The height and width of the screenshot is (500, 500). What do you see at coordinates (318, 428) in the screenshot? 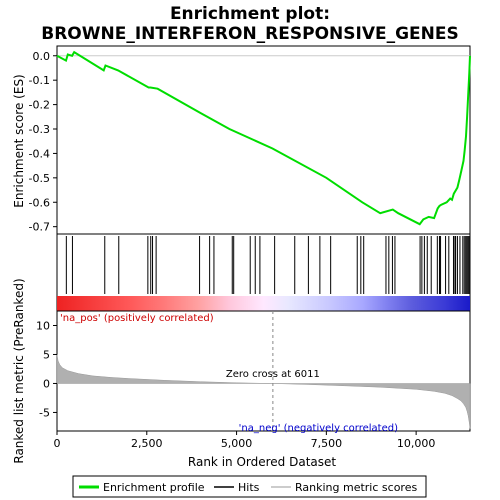
I see `neg-correlated-label: 'na_neg' (negatively correlated)` at bounding box center [318, 428].